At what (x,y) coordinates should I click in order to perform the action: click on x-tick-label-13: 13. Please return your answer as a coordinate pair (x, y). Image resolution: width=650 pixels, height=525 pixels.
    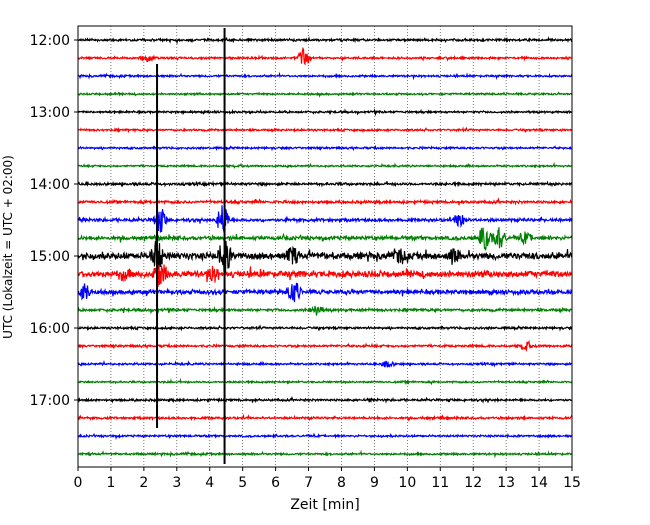
    Looking at the image, I should click on (506, 483).